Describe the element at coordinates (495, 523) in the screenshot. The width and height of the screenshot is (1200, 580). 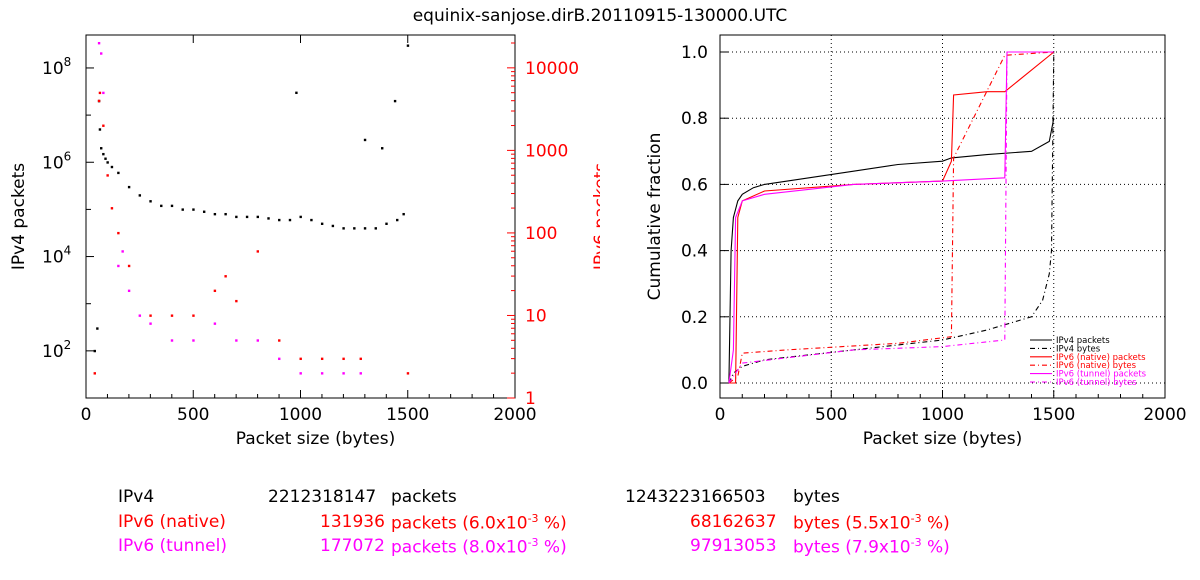
I see `stats-packets-pct-native: (6.0x10` at that location.